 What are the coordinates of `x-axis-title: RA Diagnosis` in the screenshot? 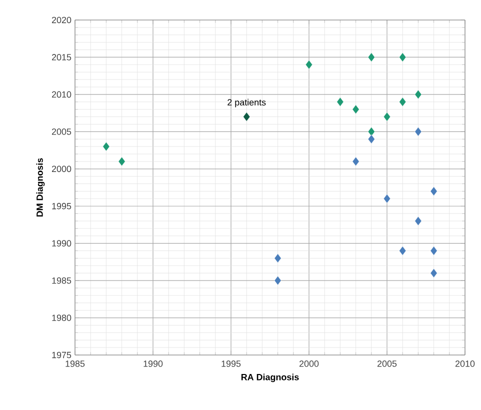 It's located at (270, 378).